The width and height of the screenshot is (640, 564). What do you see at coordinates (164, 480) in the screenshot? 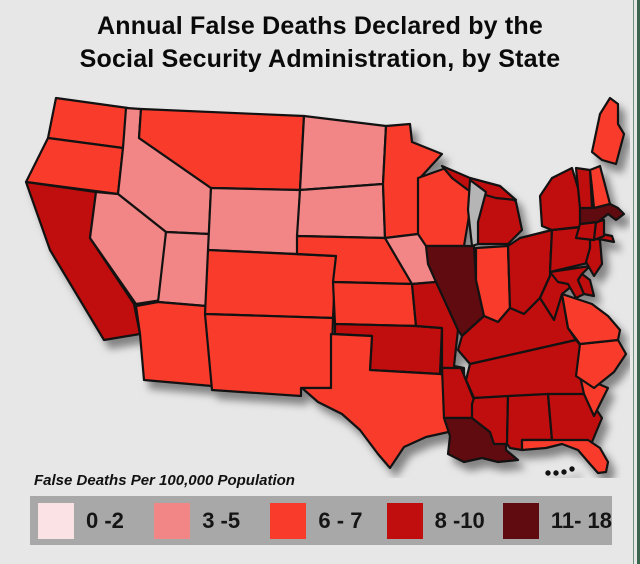
I see `legend-caption: False Deaths Per 100,000 Population` at bounding box center [164, 480].